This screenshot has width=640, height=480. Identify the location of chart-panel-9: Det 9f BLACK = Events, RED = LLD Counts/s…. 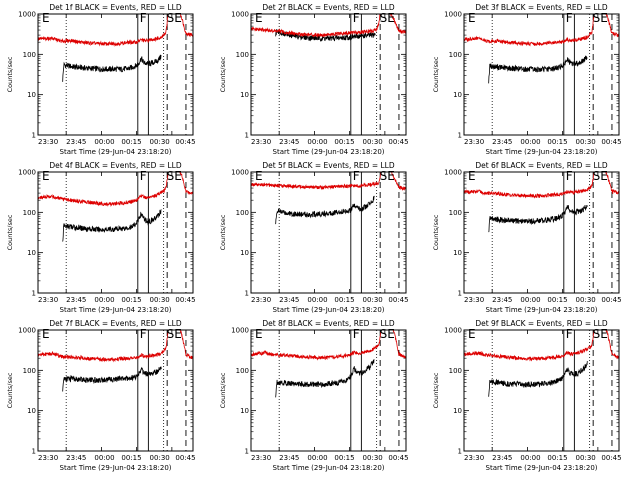
(527, 395).